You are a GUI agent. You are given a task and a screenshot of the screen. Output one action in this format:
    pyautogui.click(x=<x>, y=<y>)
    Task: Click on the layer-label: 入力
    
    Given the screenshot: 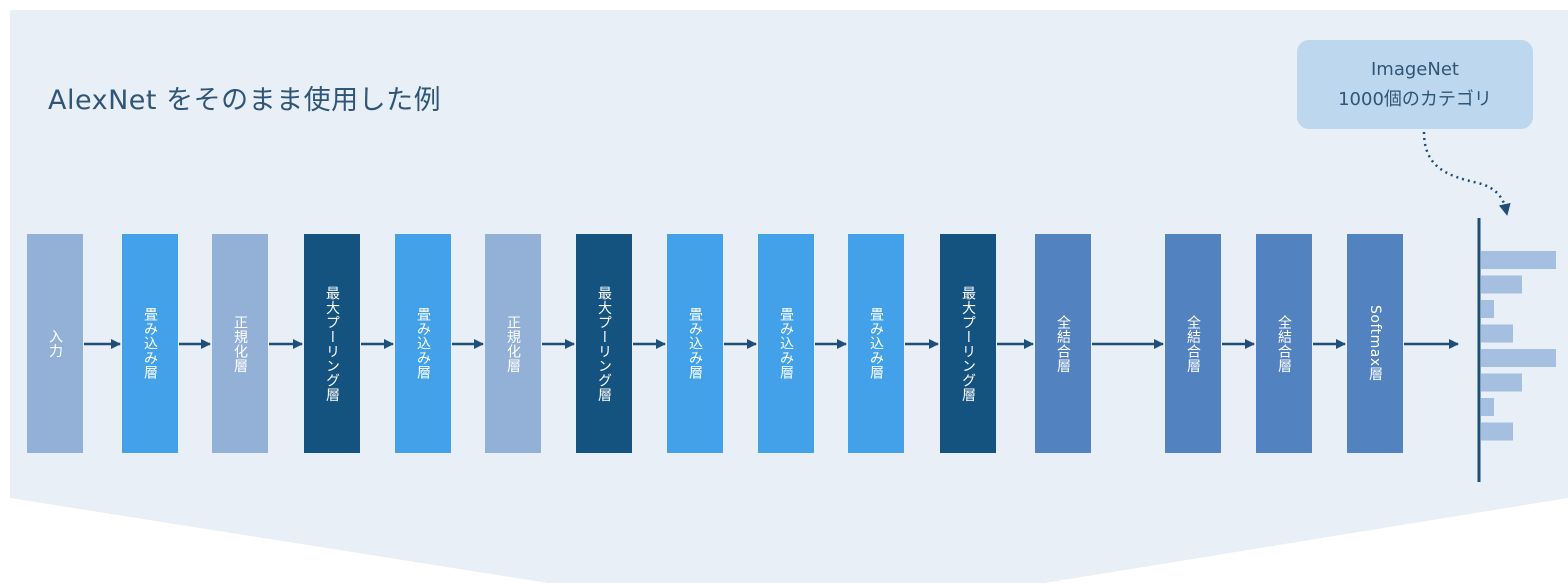 What is the action you would take?
    pyautogui.click(x=55, y=343)
    